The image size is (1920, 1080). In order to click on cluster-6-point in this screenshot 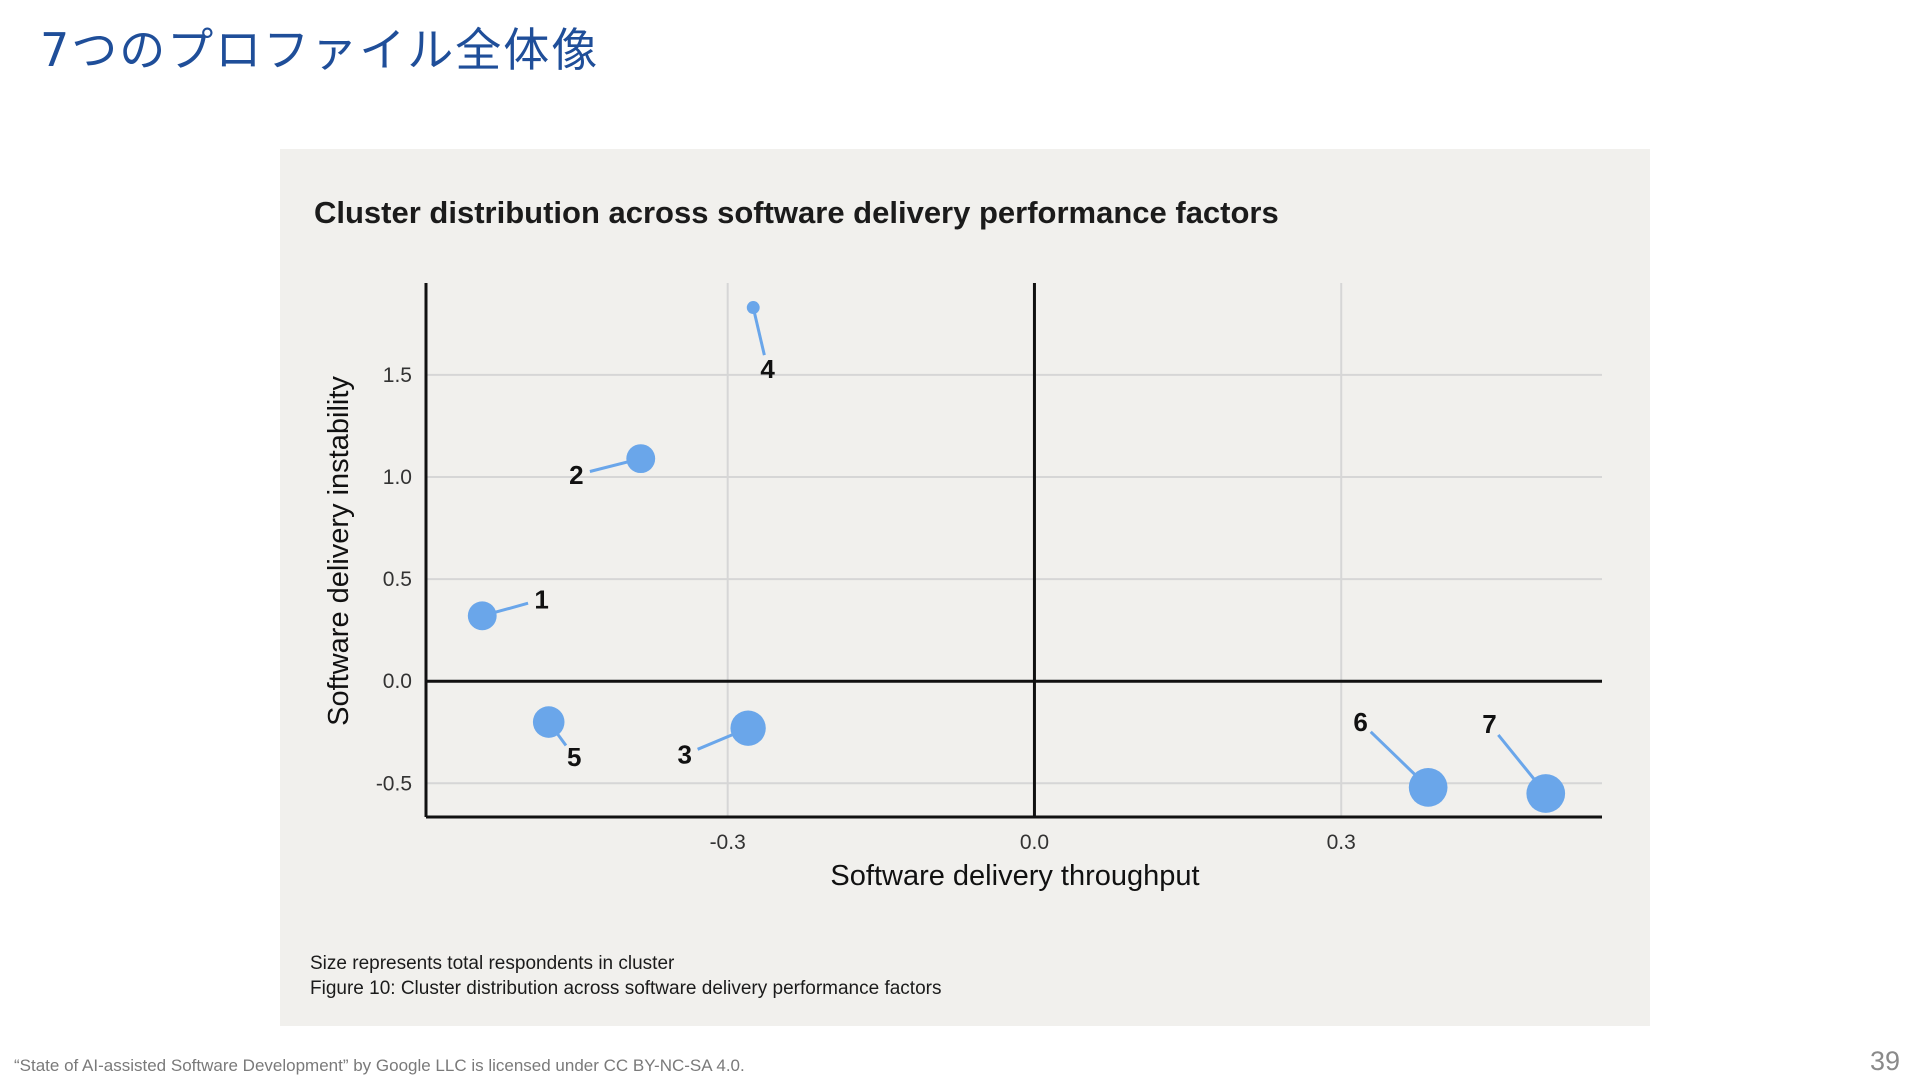, I will do `click(1428, 787)`.